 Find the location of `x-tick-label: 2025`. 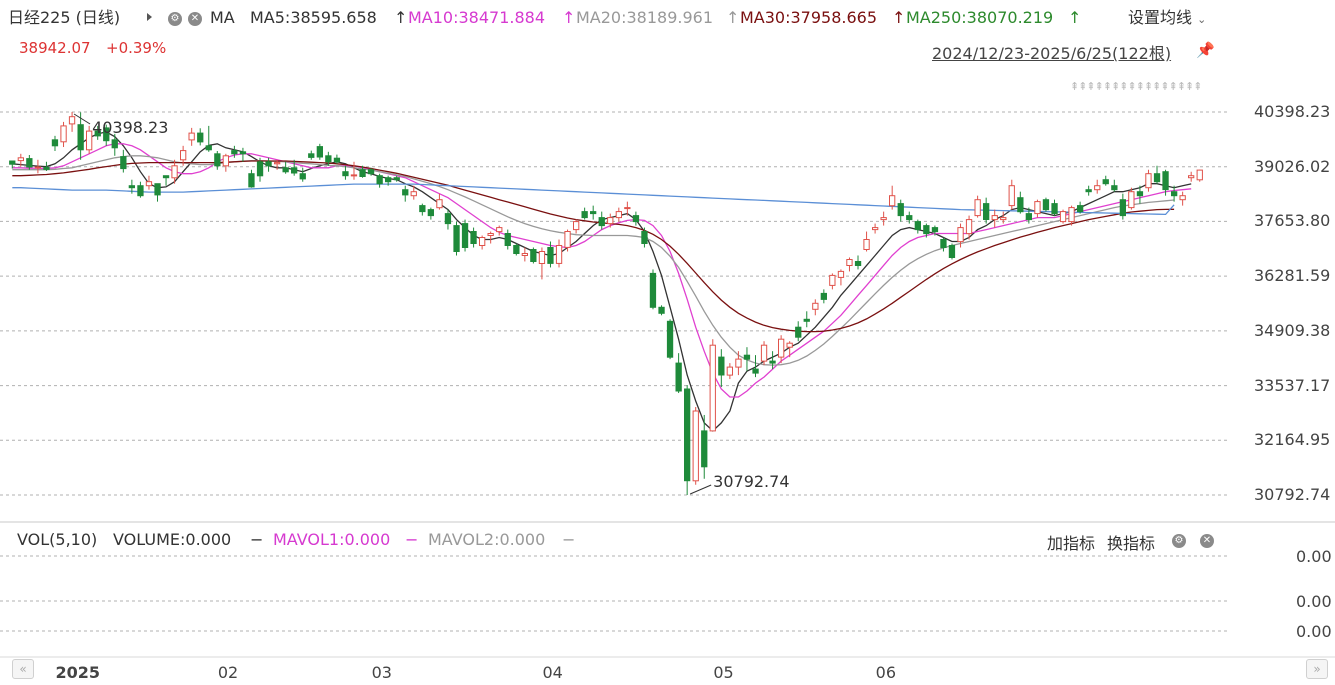

x-tick-label: 2025 is located at coordinates (78, 672).